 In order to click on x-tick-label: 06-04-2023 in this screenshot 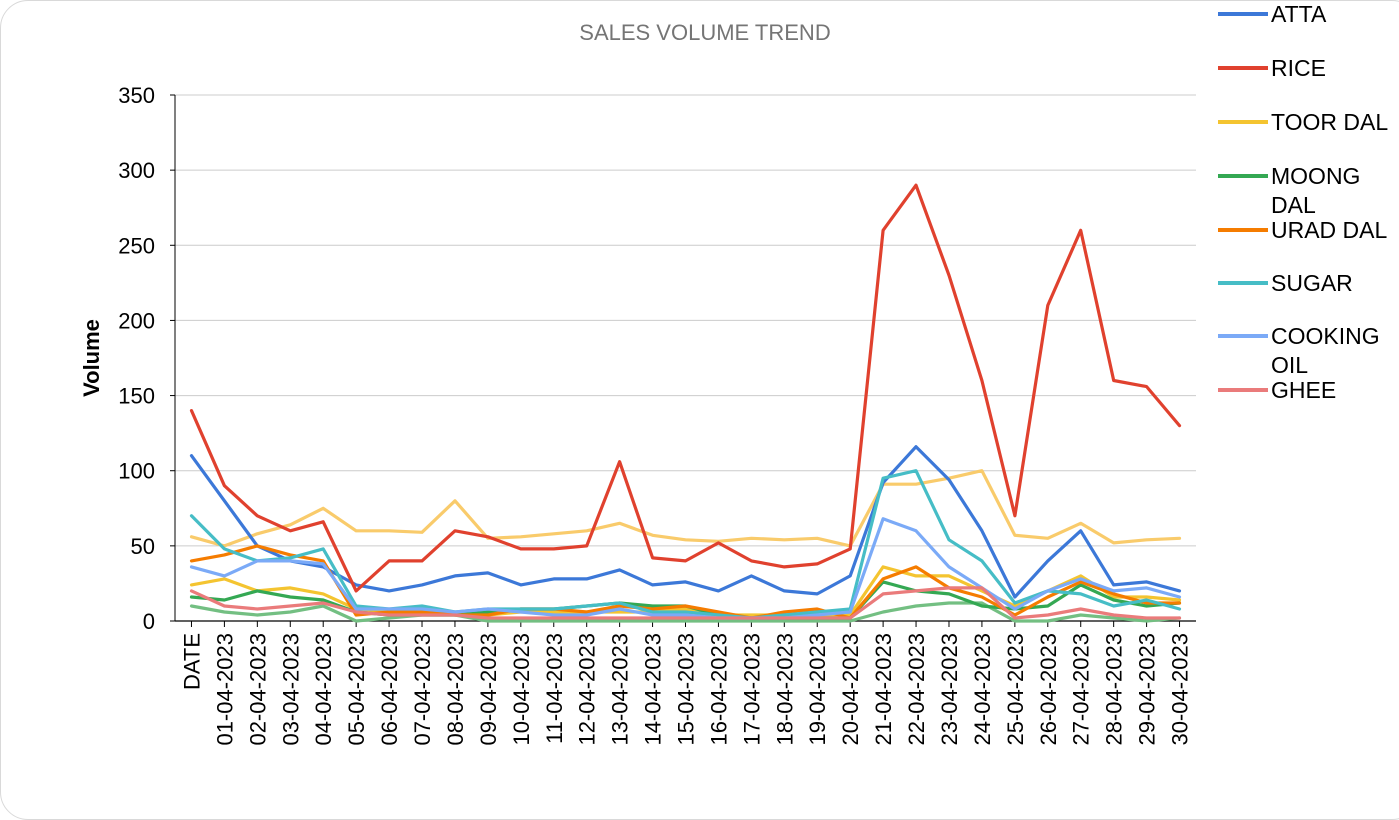, I will do `click(389, 689)`.